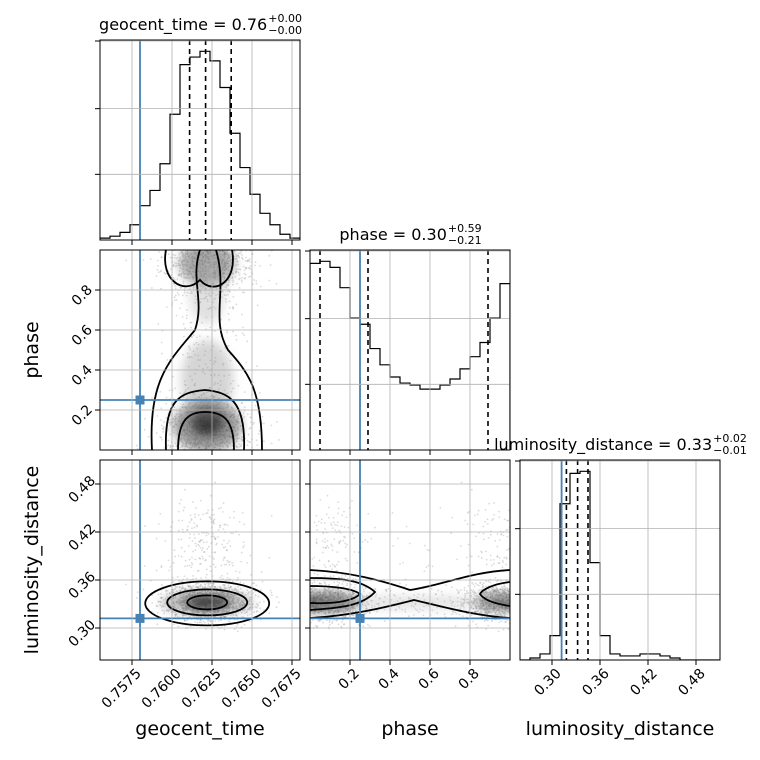 This screenshot has height=760, width=760. What do you see at coordinates (207, 603) in the screenshot?
I see `contour-outer` at bounding box center [207, 603].